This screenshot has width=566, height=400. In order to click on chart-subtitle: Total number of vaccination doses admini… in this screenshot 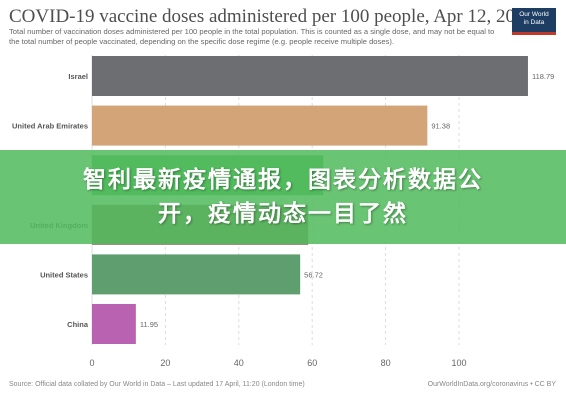, I will do `click(252, 36)`.